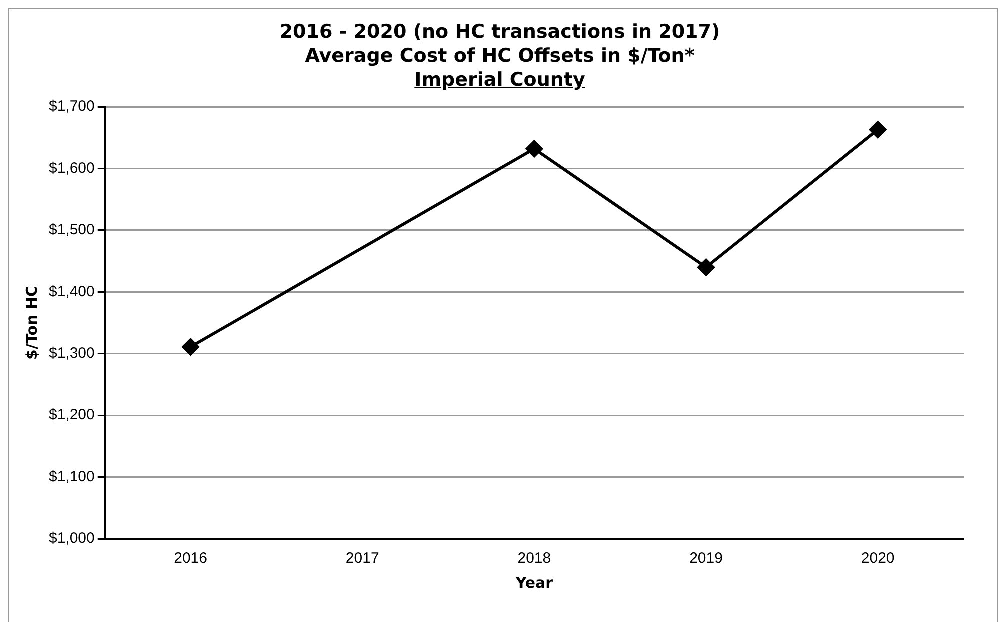 The image size is (1000, 622). I want to click on y-tick-label: $1,000, so click(71, 539).